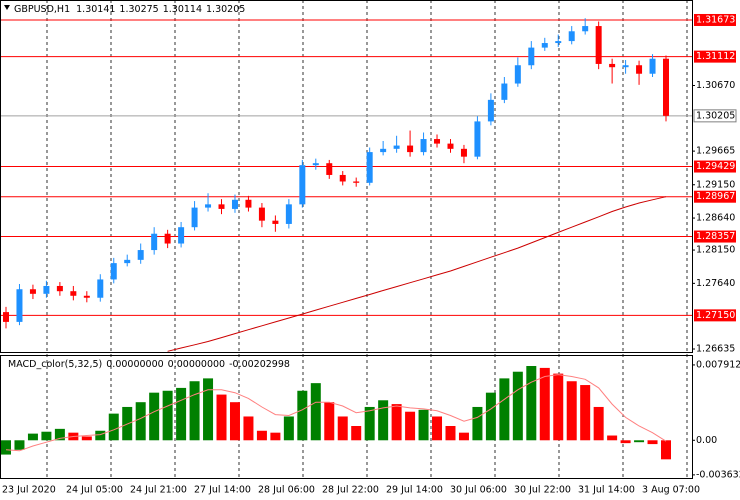 The image size is (740, 500). Describe the element at coordinates (715, 184) in the screenshot. I see `y-tick-label: 1.29150` at that location.